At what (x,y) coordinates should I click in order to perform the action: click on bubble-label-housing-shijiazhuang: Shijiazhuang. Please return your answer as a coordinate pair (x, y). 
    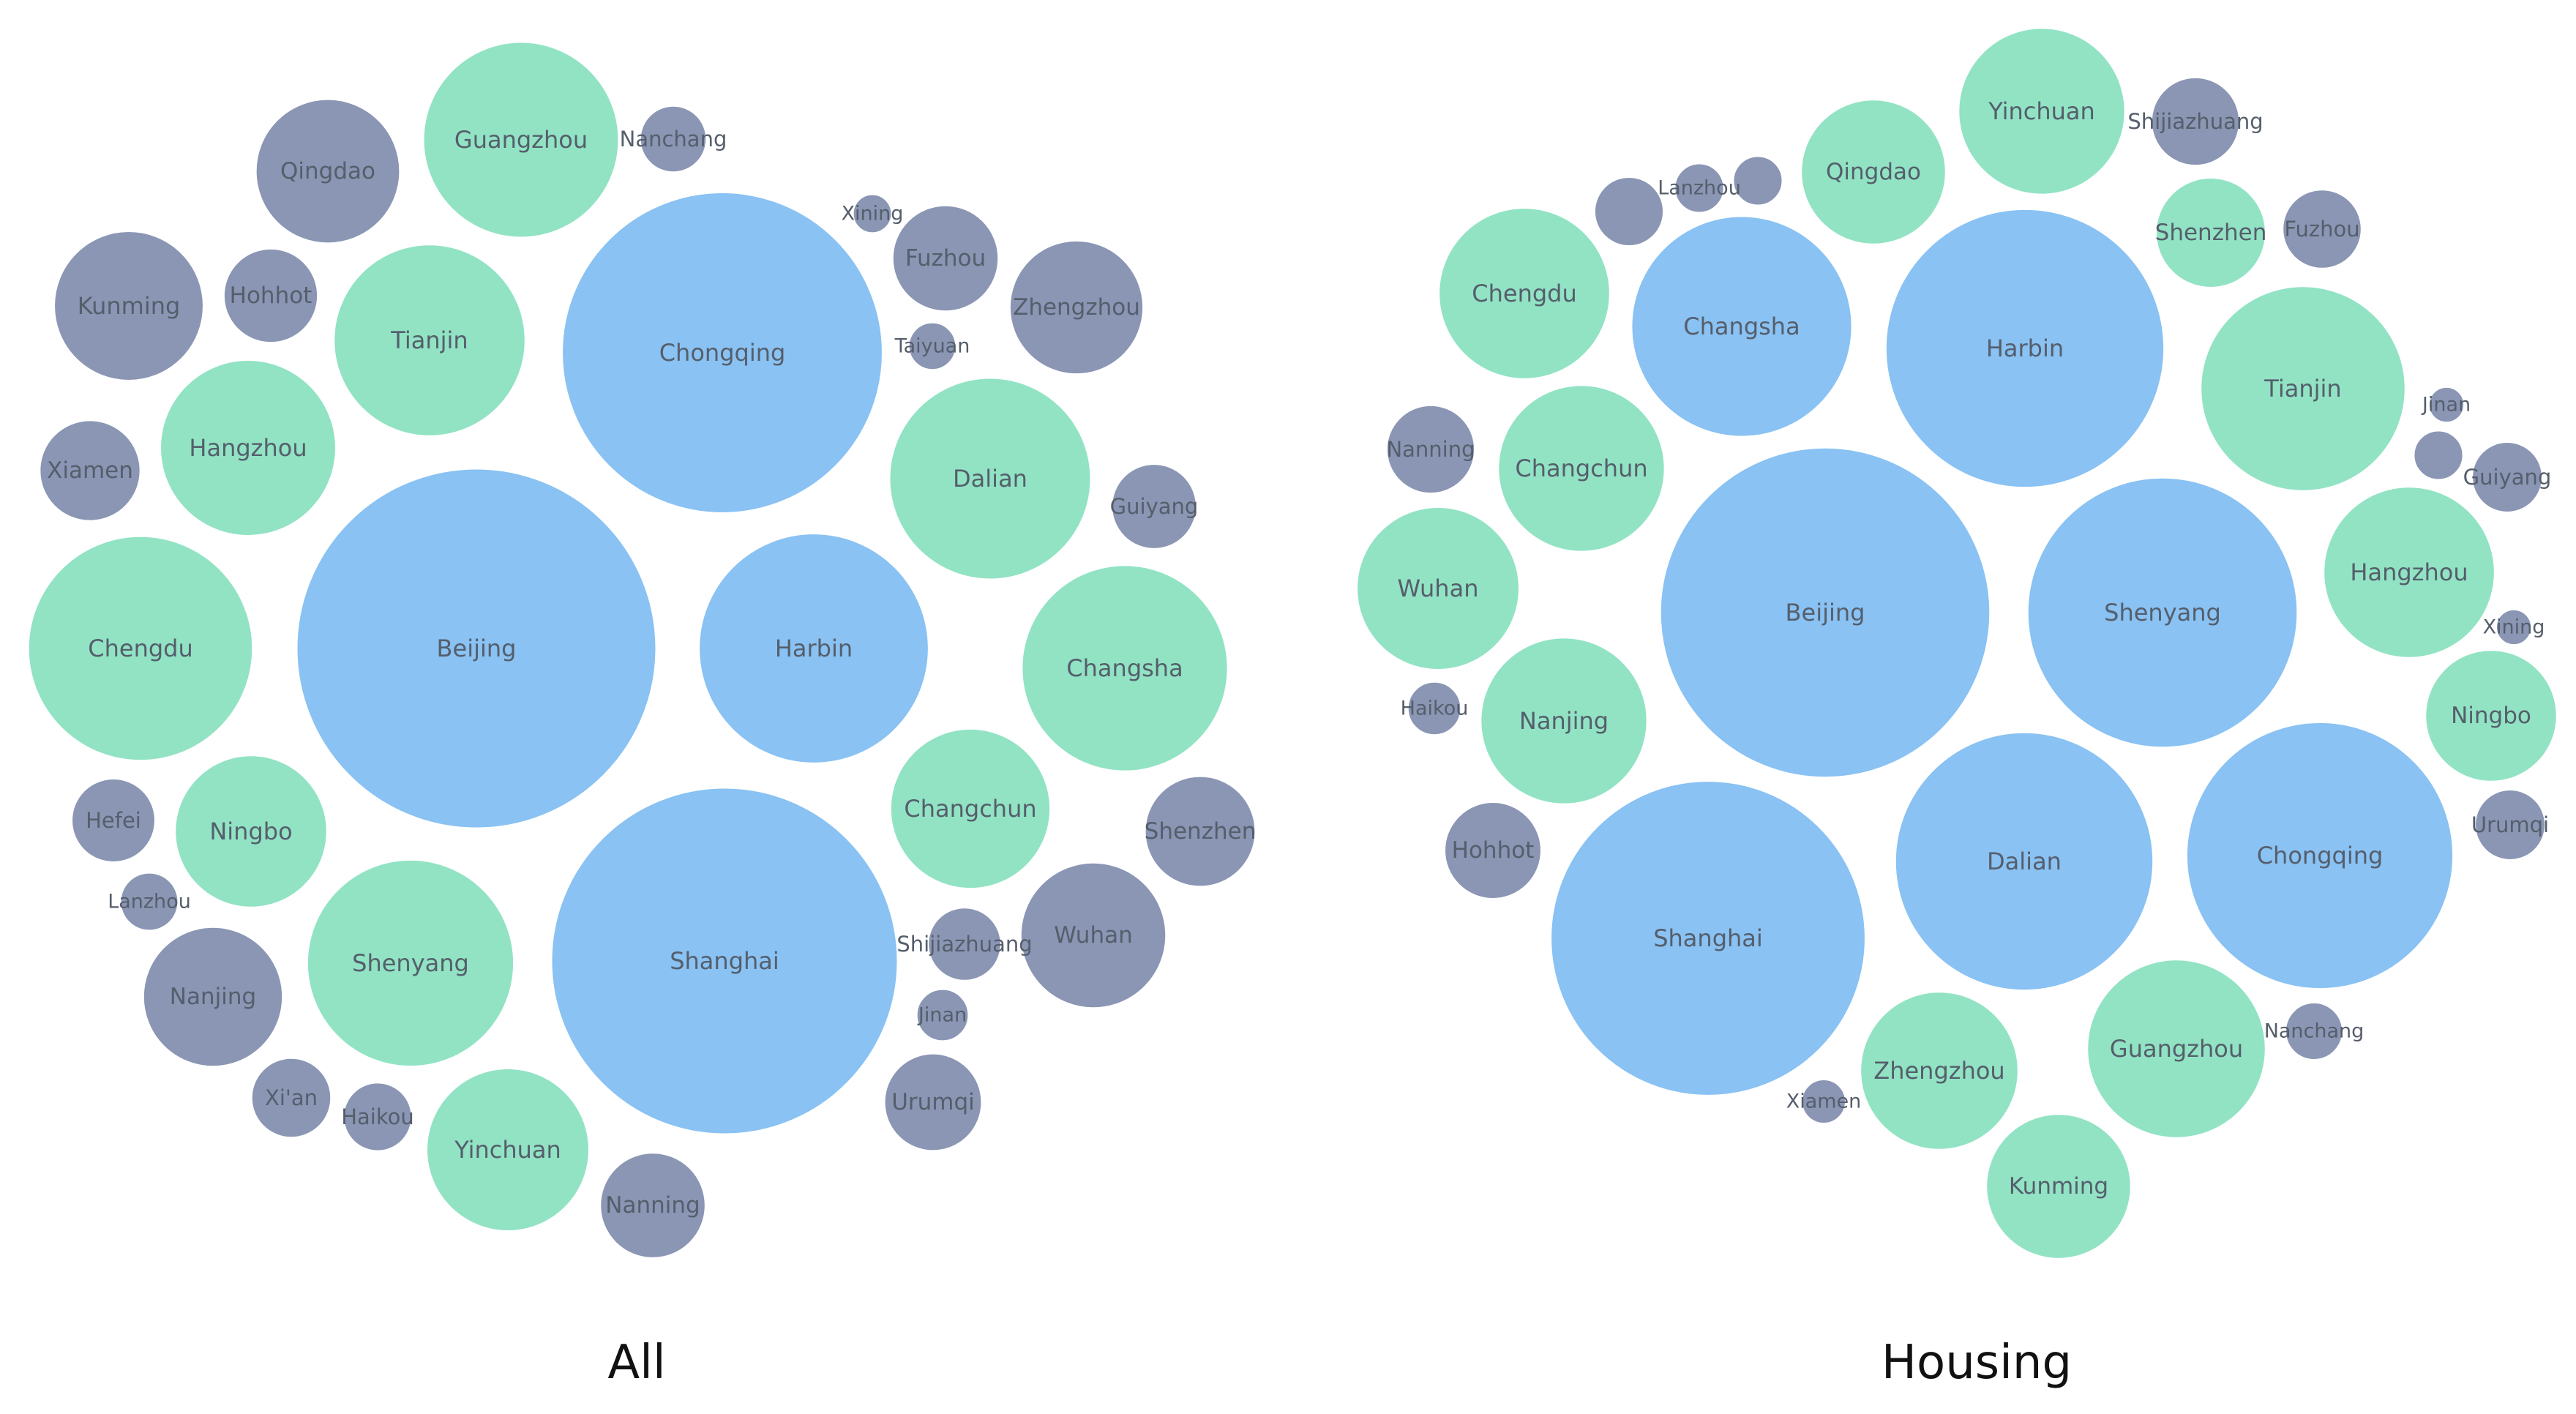
    Looking at the image, I should click on (2195, 122).